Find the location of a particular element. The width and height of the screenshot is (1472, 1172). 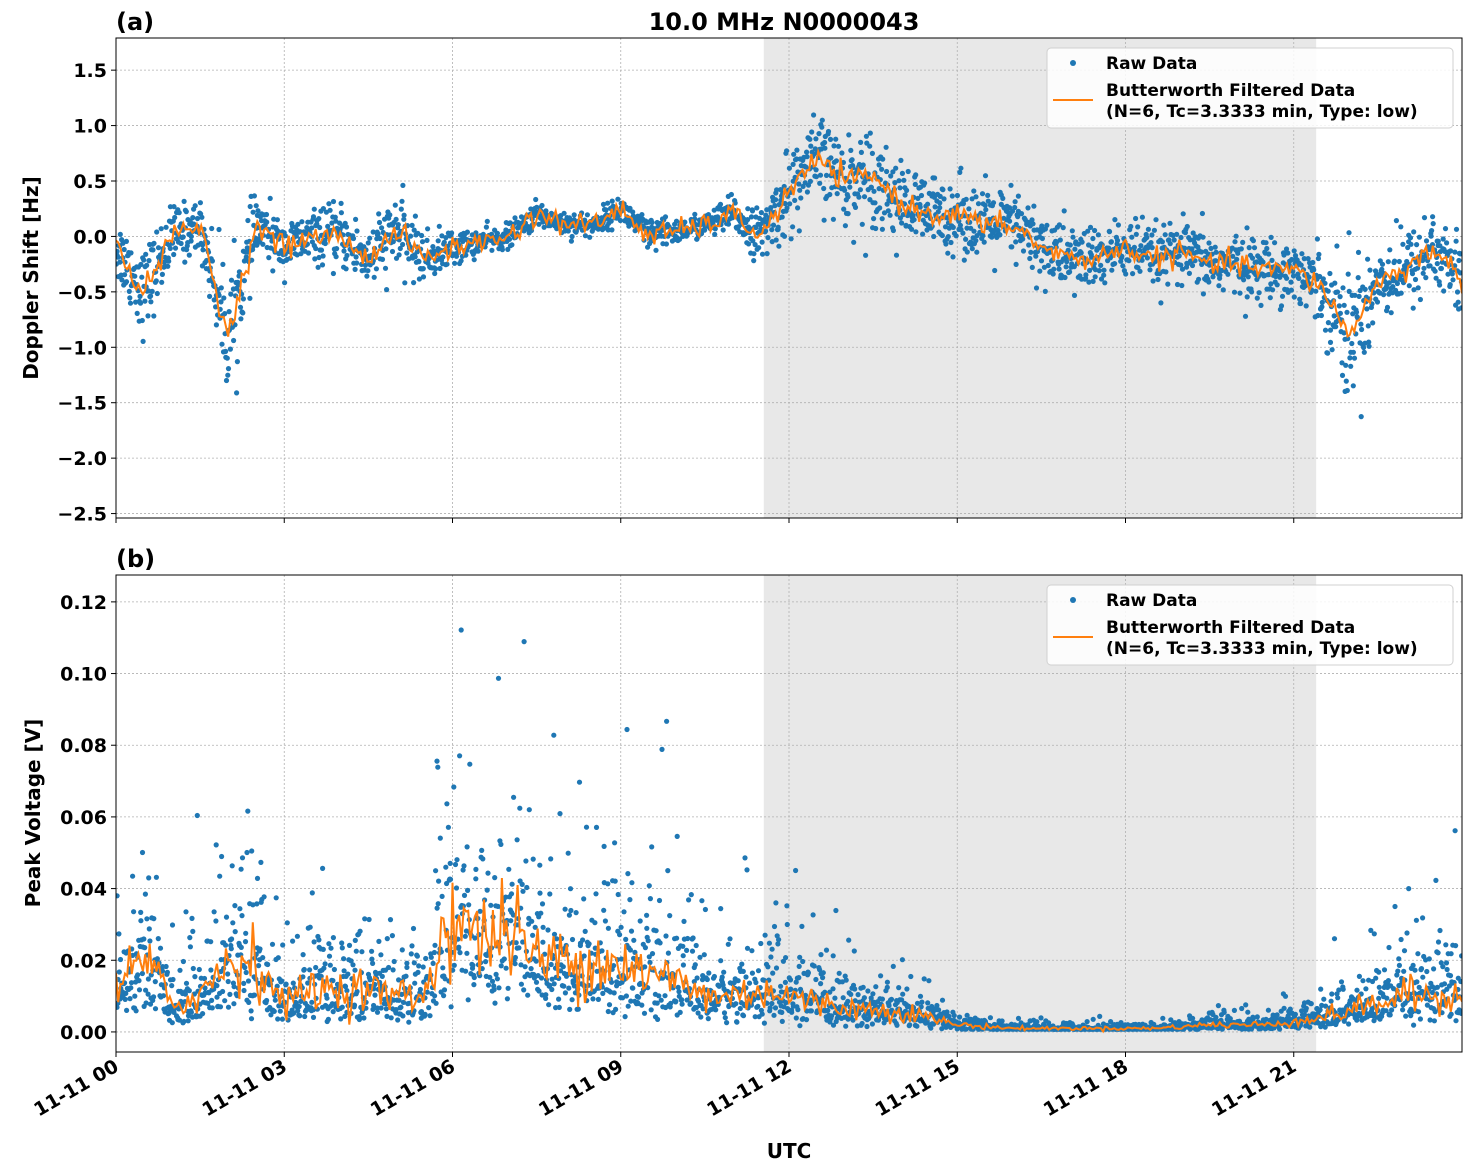

y-tick-label: 0.00 is located at coordinates (83, 1033).